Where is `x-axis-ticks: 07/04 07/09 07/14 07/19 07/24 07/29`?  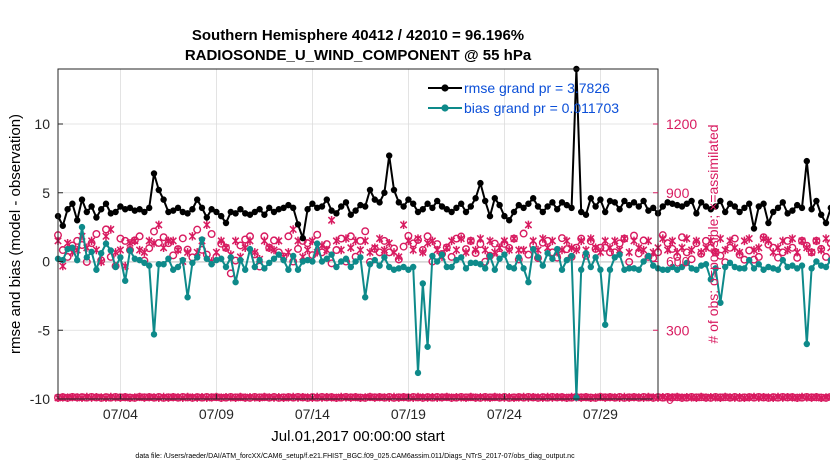 x-axis-ticks: 07/04 07/09 07/14 07/19 07/24 07/29 is located at coordinates (360, 408).